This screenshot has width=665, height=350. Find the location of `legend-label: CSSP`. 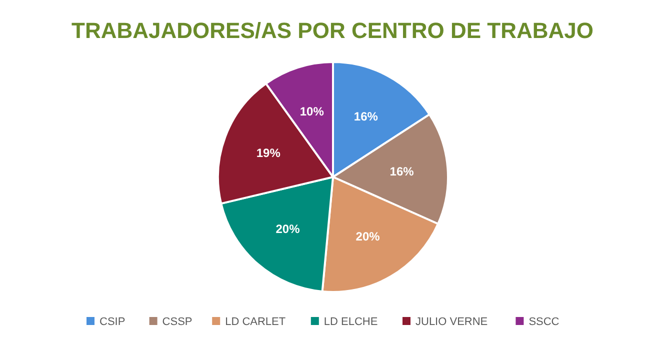

legend-label: CSSP is located at coordinates (177, 322).